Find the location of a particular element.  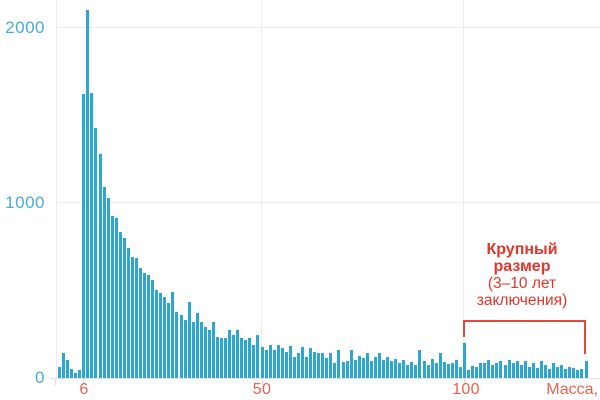

y-tick-label-1000: 1000 is located at coordinates (25, 202).